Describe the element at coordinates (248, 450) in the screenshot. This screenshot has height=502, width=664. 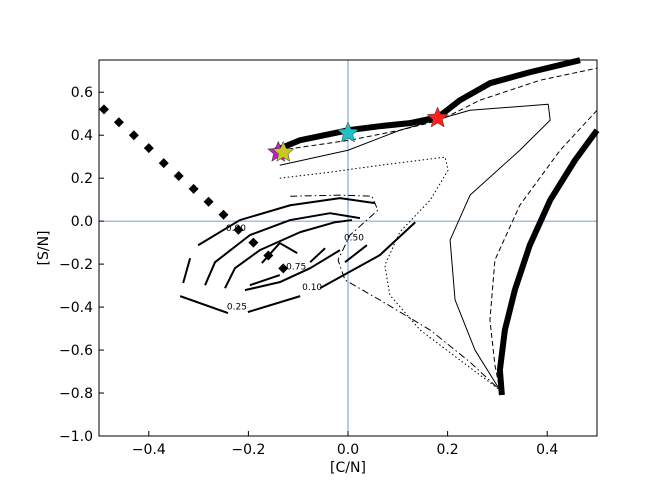
I see `x-tick-label: −0.2` at that location.